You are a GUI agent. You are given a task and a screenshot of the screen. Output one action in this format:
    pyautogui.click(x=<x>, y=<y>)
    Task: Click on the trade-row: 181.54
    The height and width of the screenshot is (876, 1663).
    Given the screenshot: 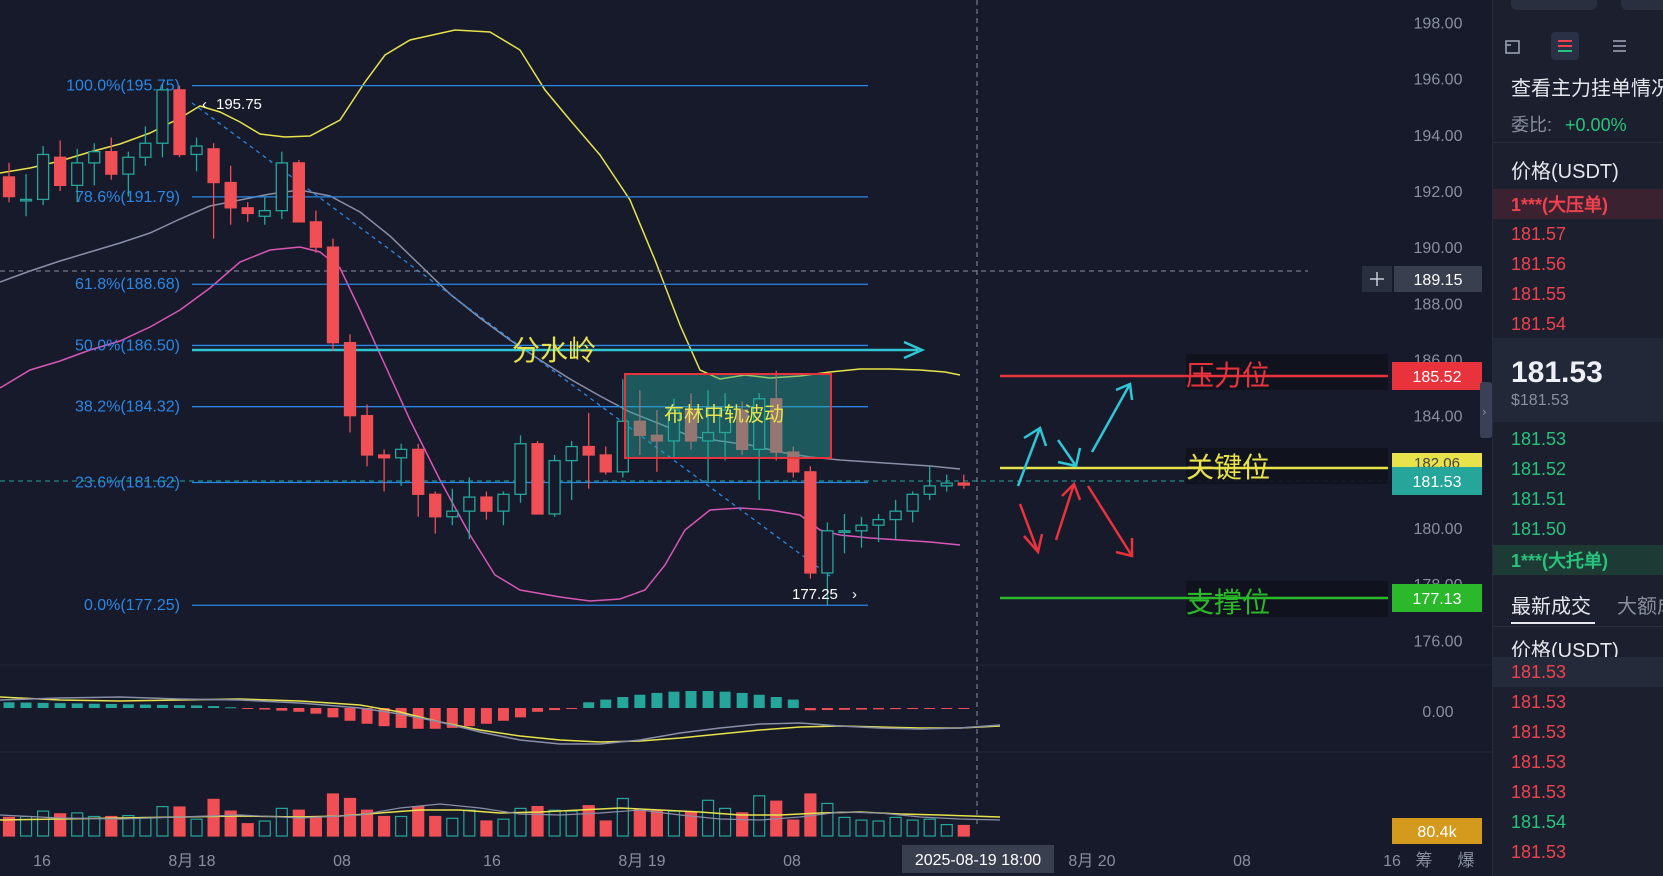 What is the action you would take?
    pyautogui.click(x=1539, y=821)
    